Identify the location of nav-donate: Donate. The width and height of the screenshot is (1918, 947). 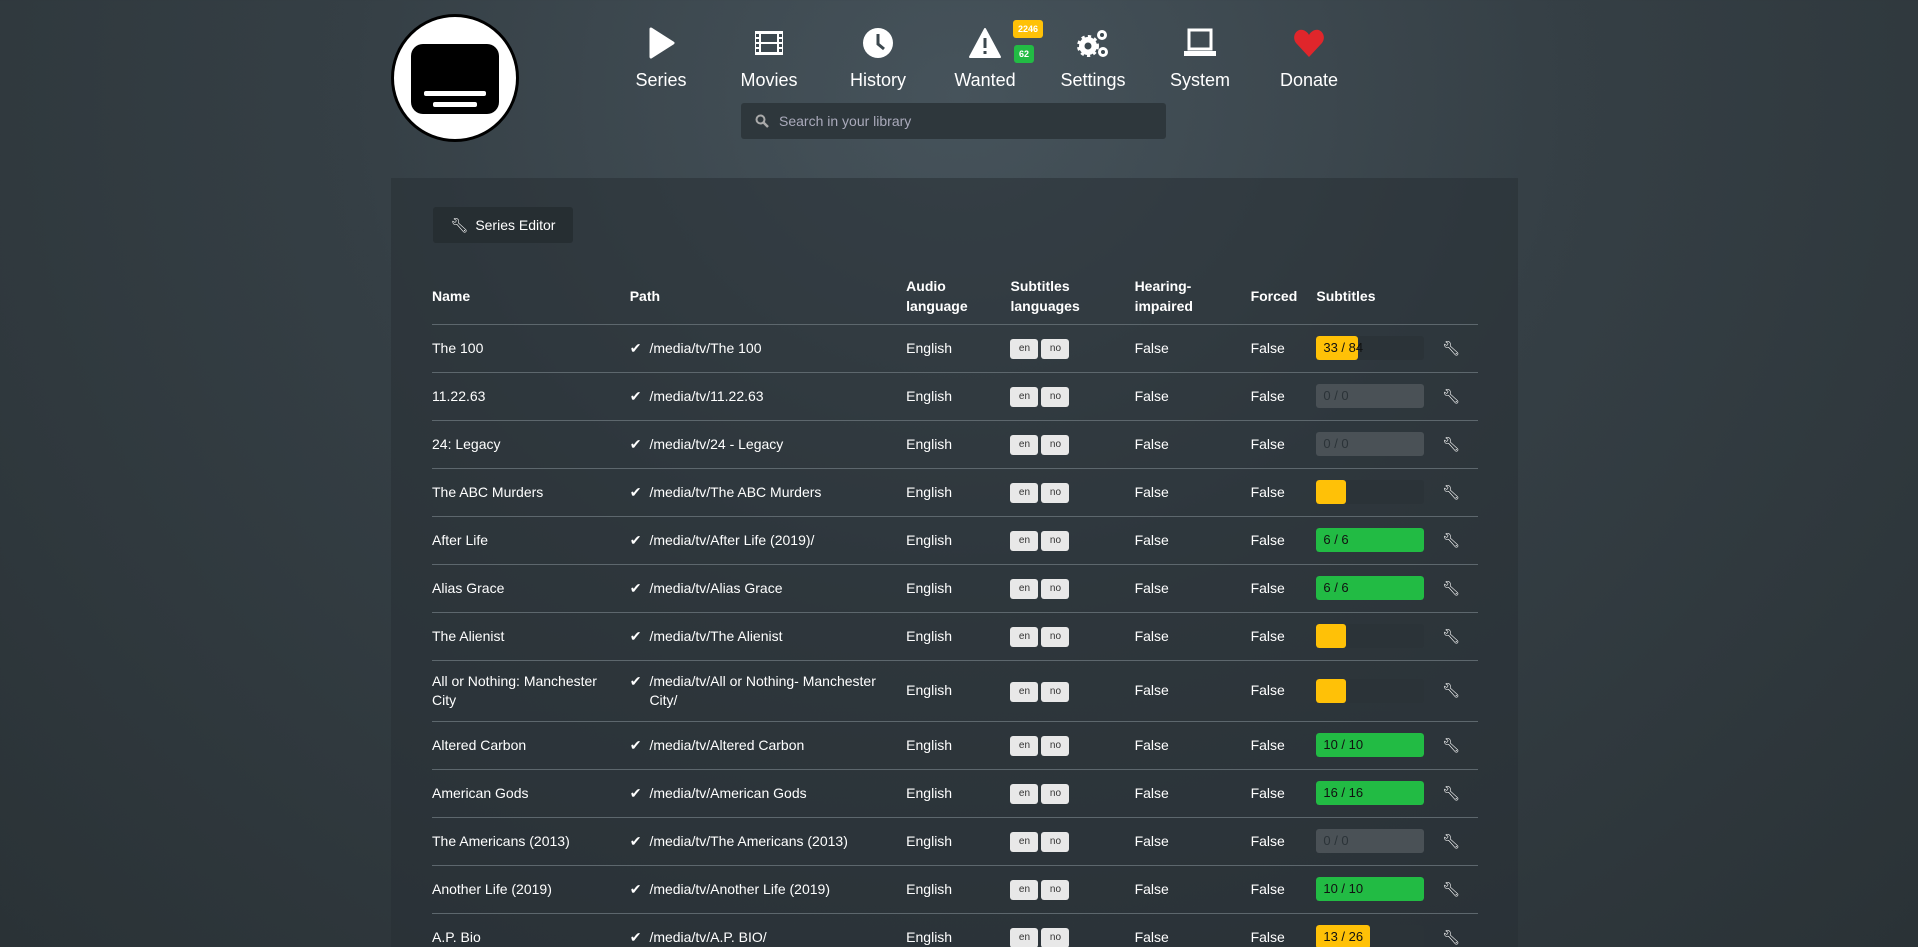
(1309, 58).